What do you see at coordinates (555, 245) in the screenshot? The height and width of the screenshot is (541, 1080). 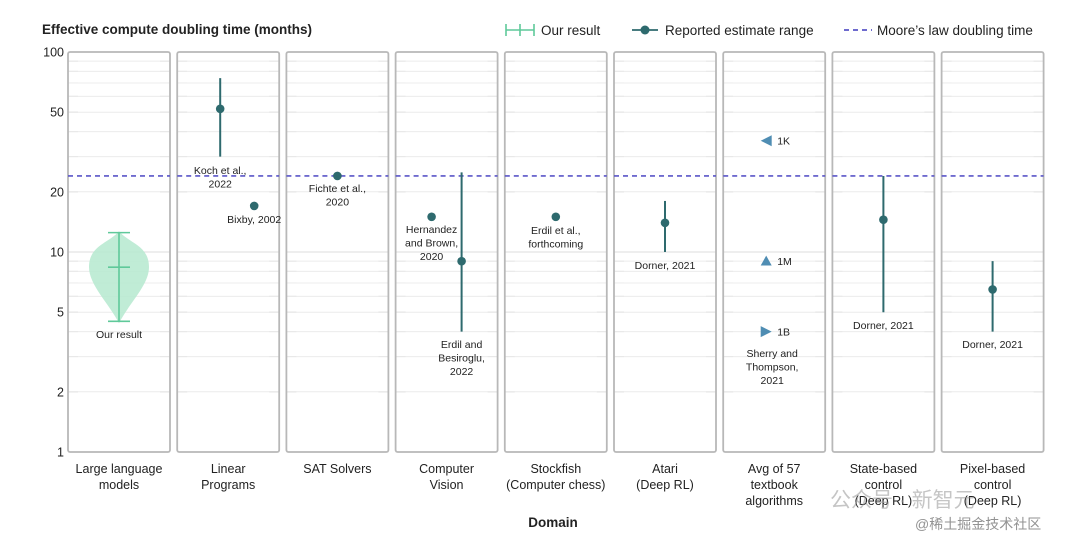 I see `label-erdil-forthcoming: forthcoming` at bounding box center [555, 245].